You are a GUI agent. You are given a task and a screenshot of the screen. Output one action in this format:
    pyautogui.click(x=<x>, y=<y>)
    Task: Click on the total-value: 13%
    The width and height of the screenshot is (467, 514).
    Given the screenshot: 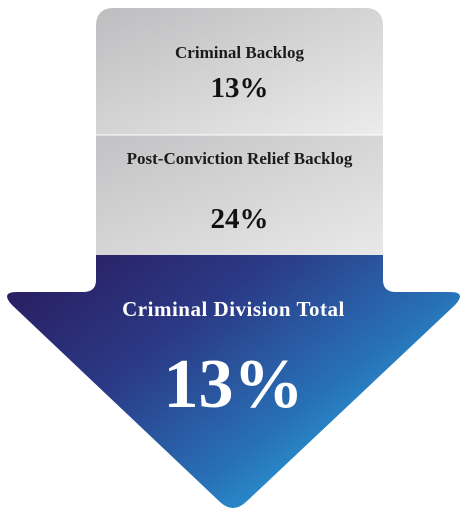 What is the action you would take?
    pyautogui.click(x=233, y=384)
    